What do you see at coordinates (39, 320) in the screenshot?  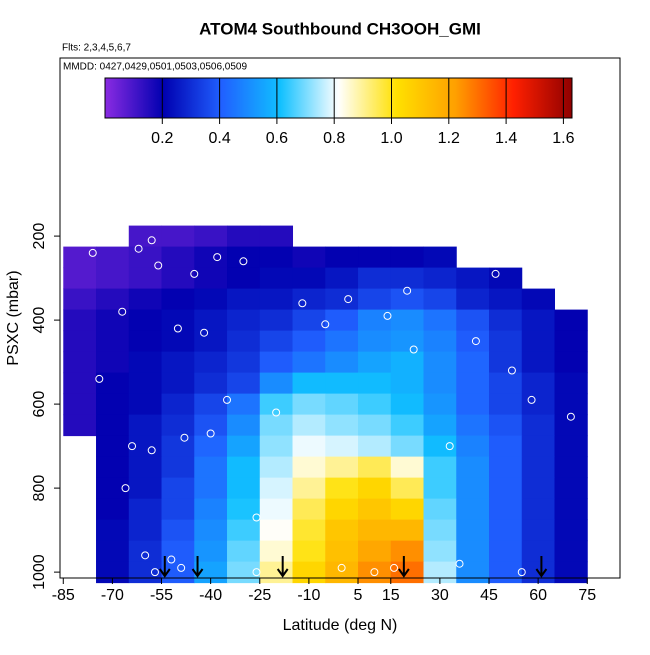 I see `y-tick-label: 400` at bounding box center [39, 320].